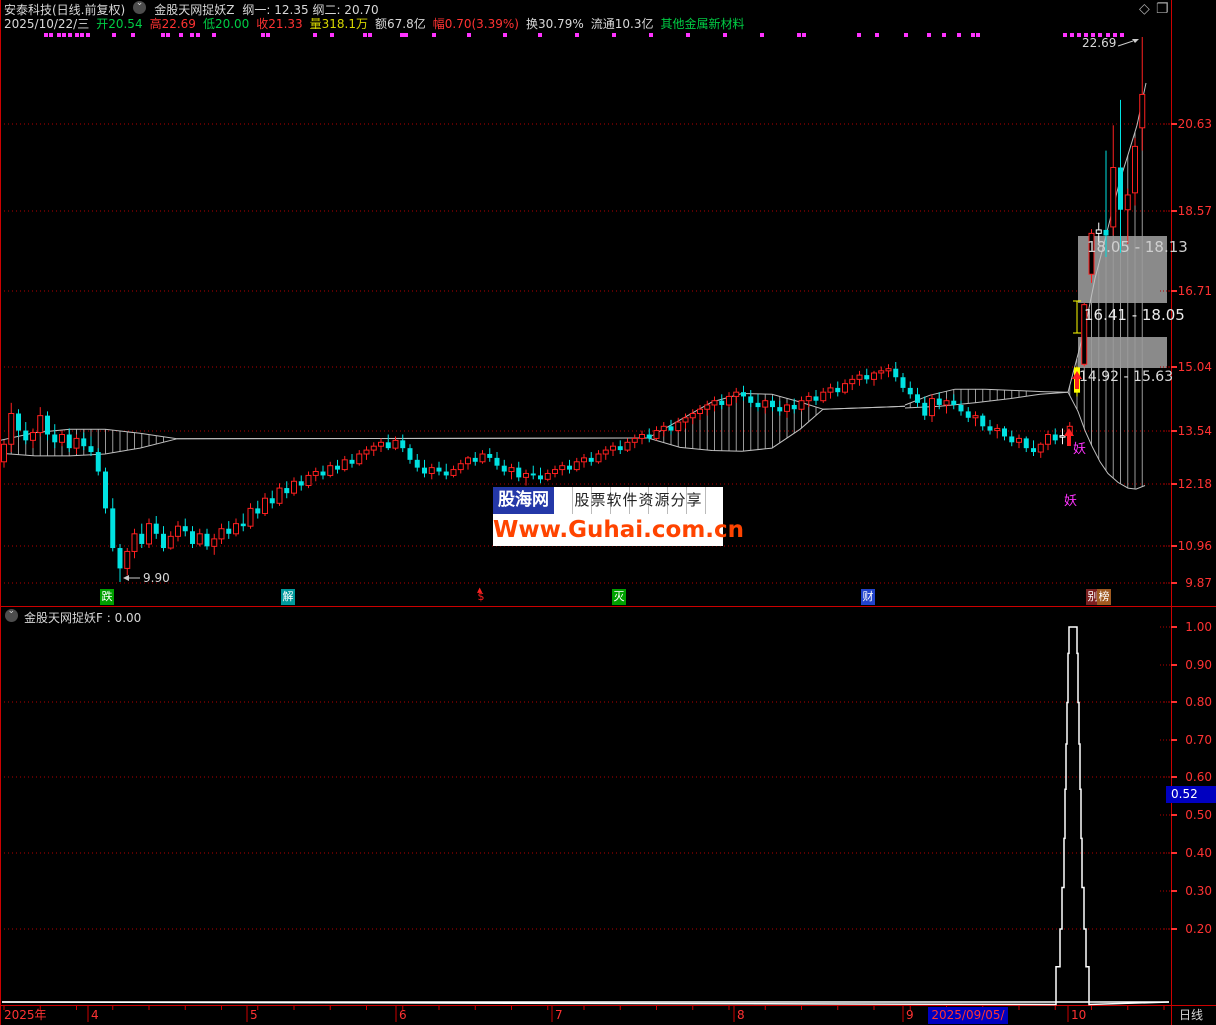 This screenshot has width=1216, height=1025. What do you see at coordinates (559, 1015) in the screenshot?
I see `x-axis-month-label: 7` at bounding box center [559, 1015].